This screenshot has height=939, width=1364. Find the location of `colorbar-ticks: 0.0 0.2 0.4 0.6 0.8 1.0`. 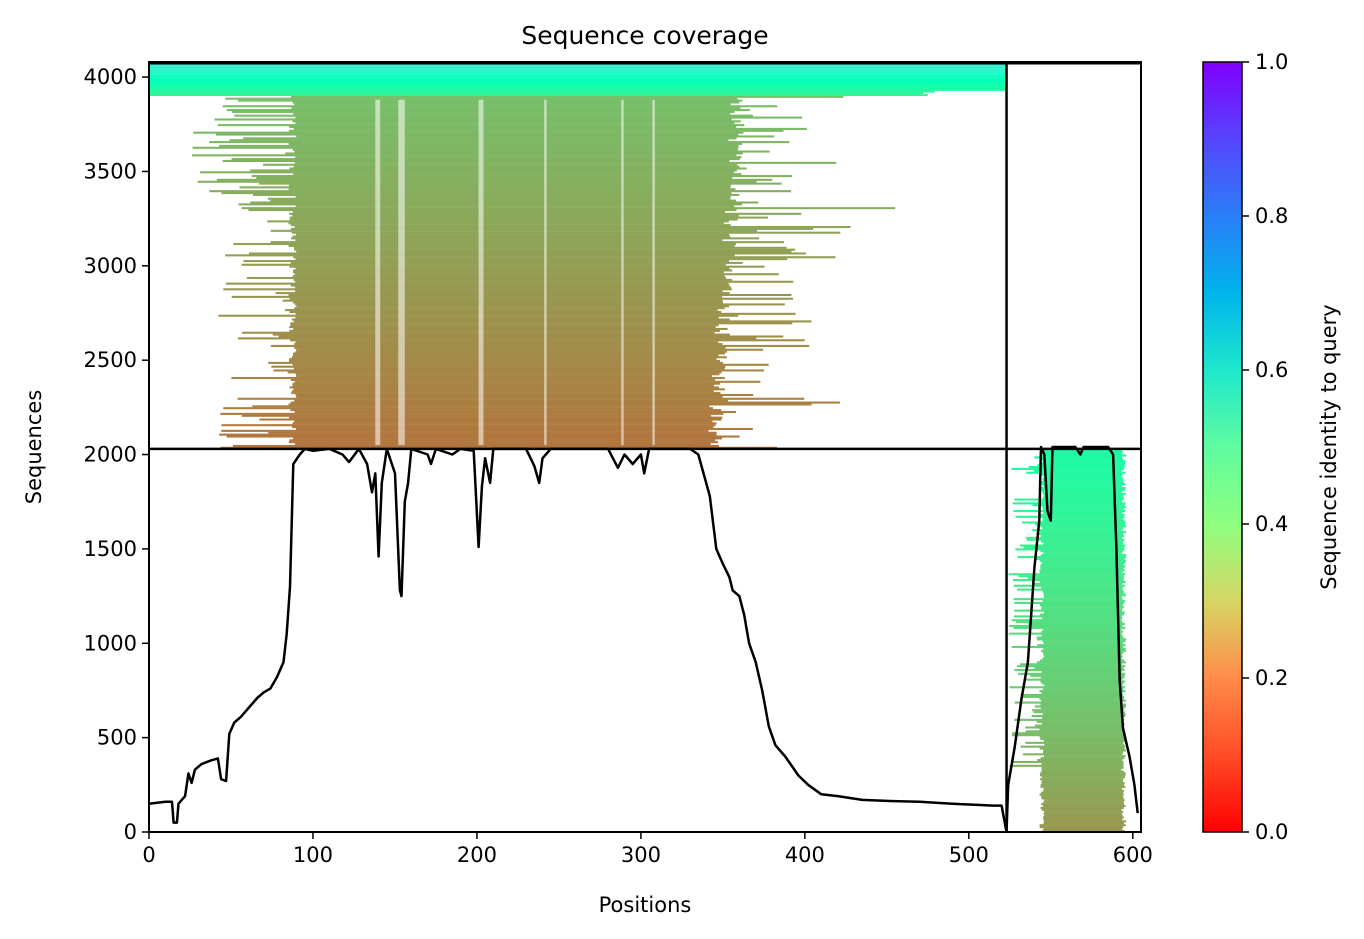

colorbar-ticks: 0.0 0.2 0.4 0.6 0.8 1.0 is located at coordinates (1265, 447).